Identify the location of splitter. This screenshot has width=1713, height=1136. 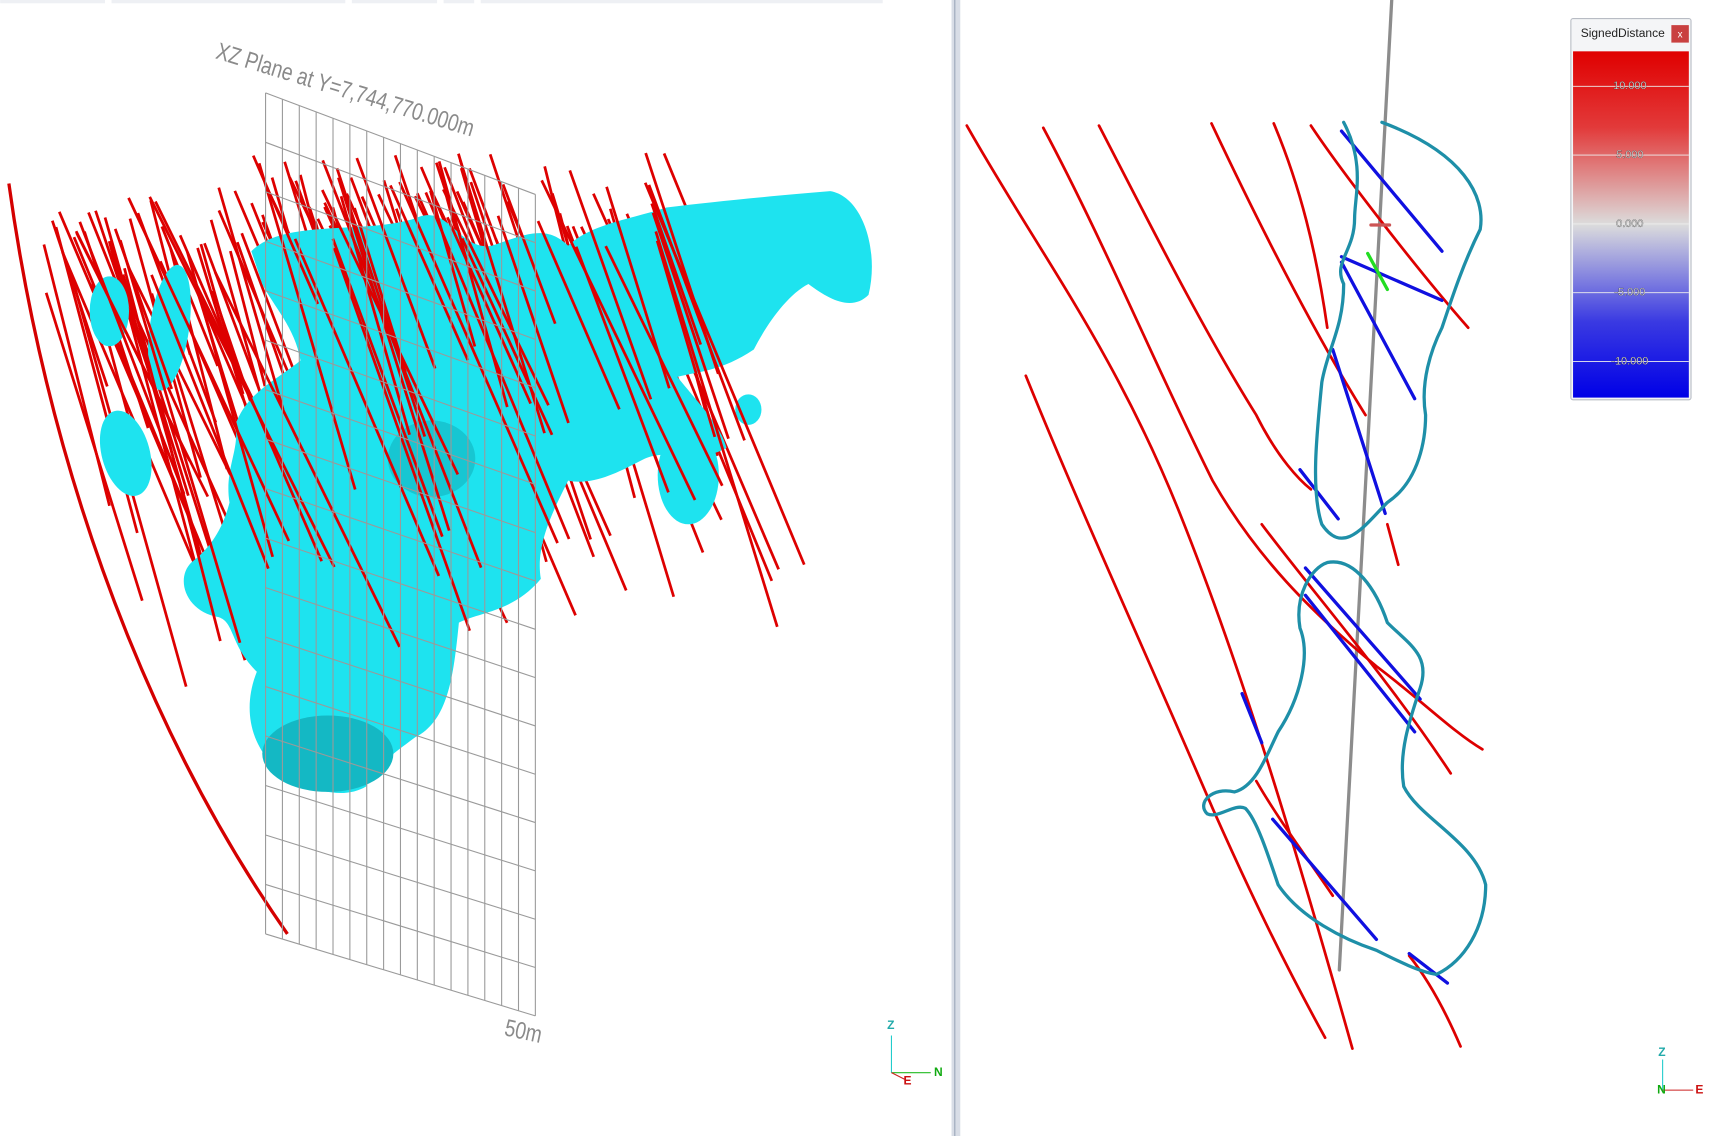
(956, 568).